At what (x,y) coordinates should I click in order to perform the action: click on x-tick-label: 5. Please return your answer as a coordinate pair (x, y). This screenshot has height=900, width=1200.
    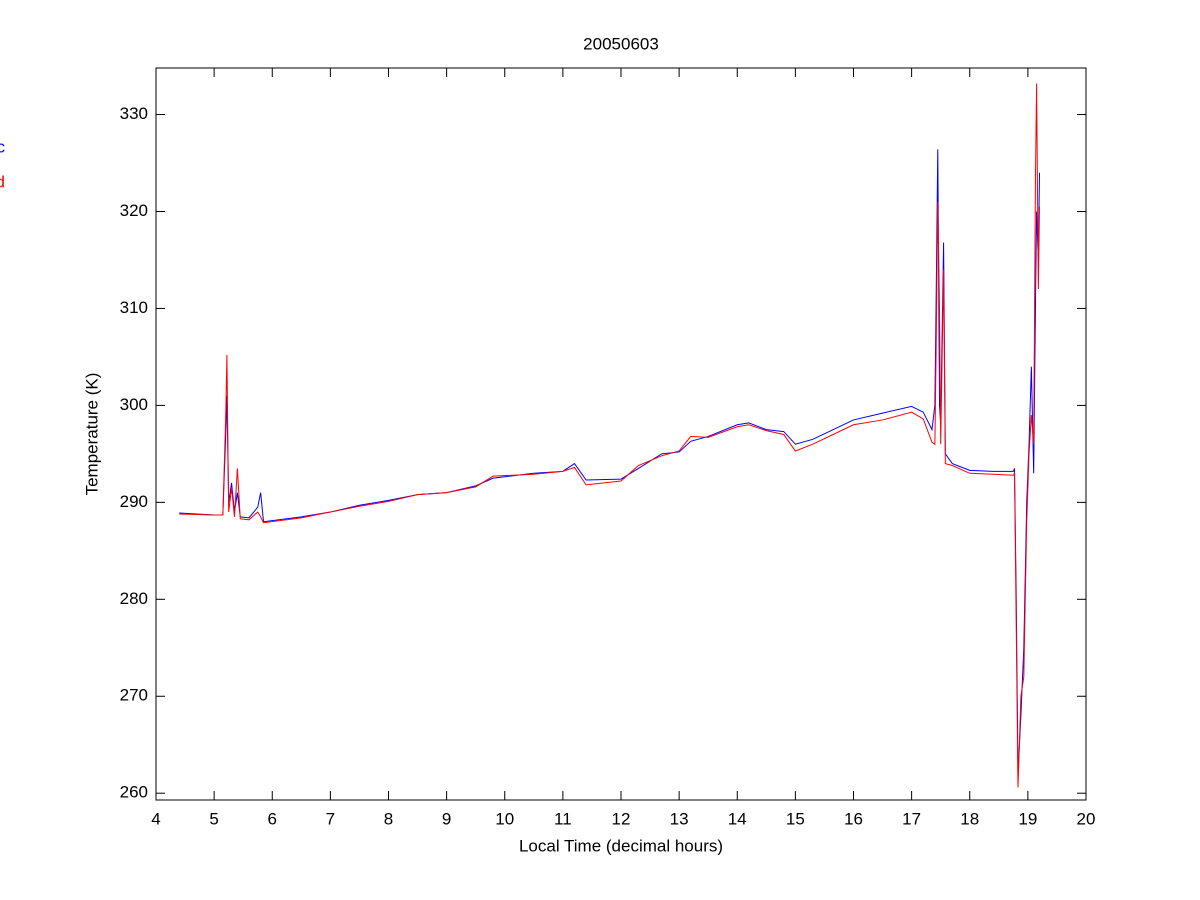
    Looking at the image, I should click on (213, 818).